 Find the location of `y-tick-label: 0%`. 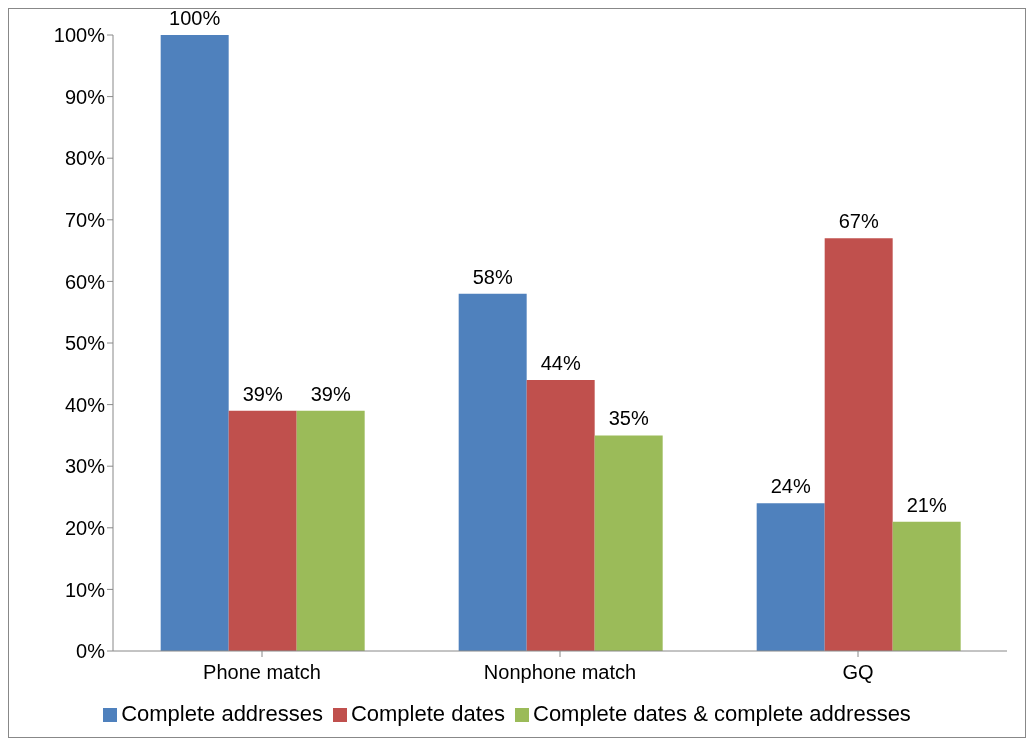

y-tick-label: 0% is located at coordinates (91, 651).